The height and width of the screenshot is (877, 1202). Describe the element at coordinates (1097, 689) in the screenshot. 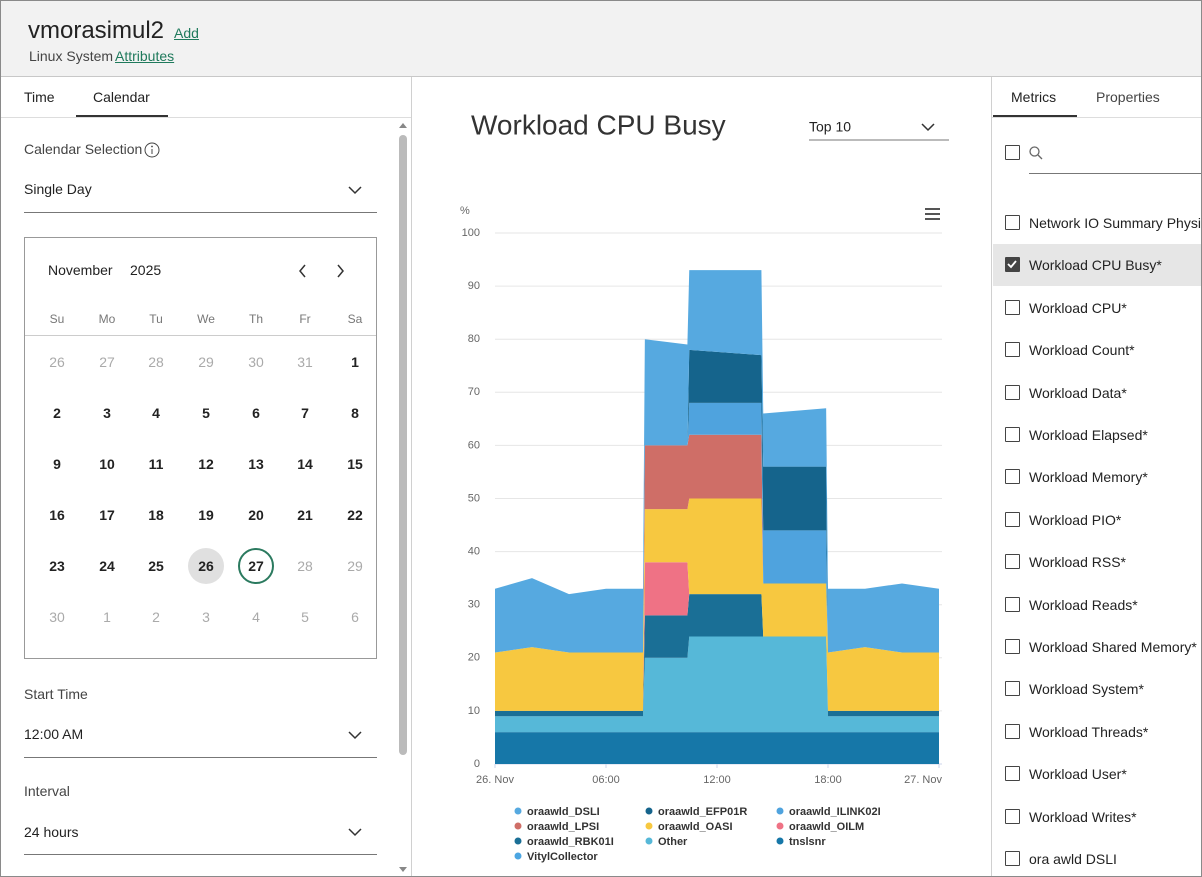

I see `metric-item: Workload System*` at that location.